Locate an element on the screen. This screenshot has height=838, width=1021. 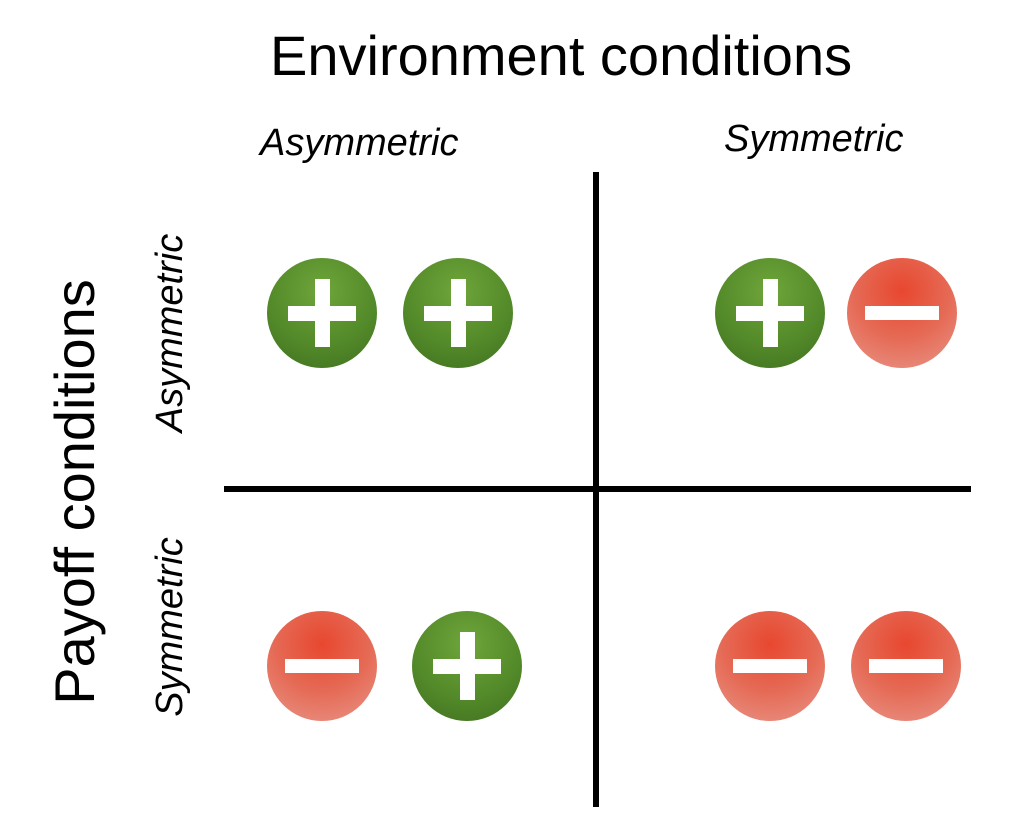
diagram-title: Environment conditions is located at coordinates (561, 55).